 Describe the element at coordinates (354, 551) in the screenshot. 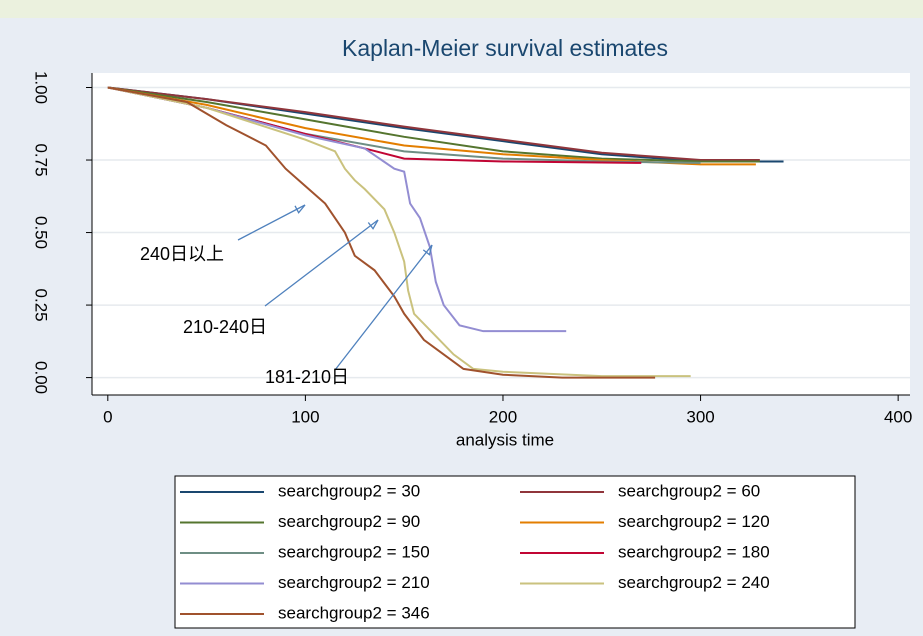

I see `legend-label: searchgroup2 = 150` at that location.